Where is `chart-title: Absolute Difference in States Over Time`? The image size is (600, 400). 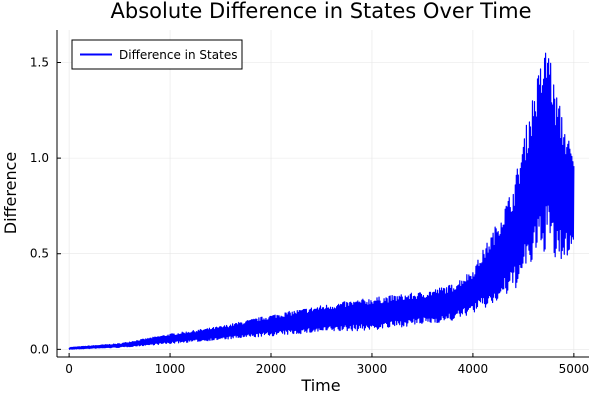 chart-title: Absolute Difference in States Over Time is located at coordinates (321, 11).